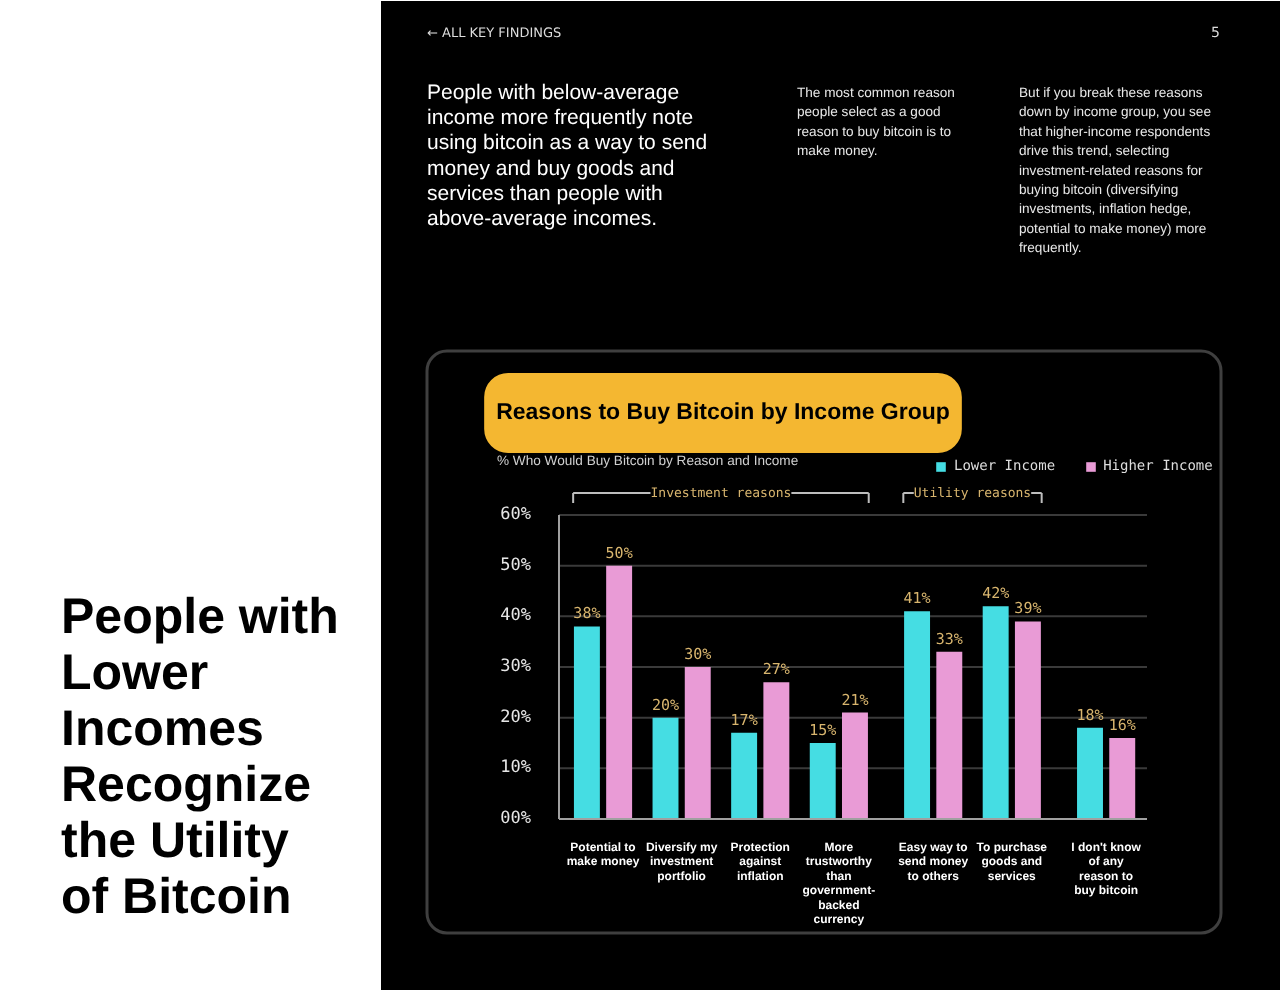  What do you see at coordinates (516, 565) in the screenshot?
I see `y-tick-label: 50%` at bounding box center [516, 565].